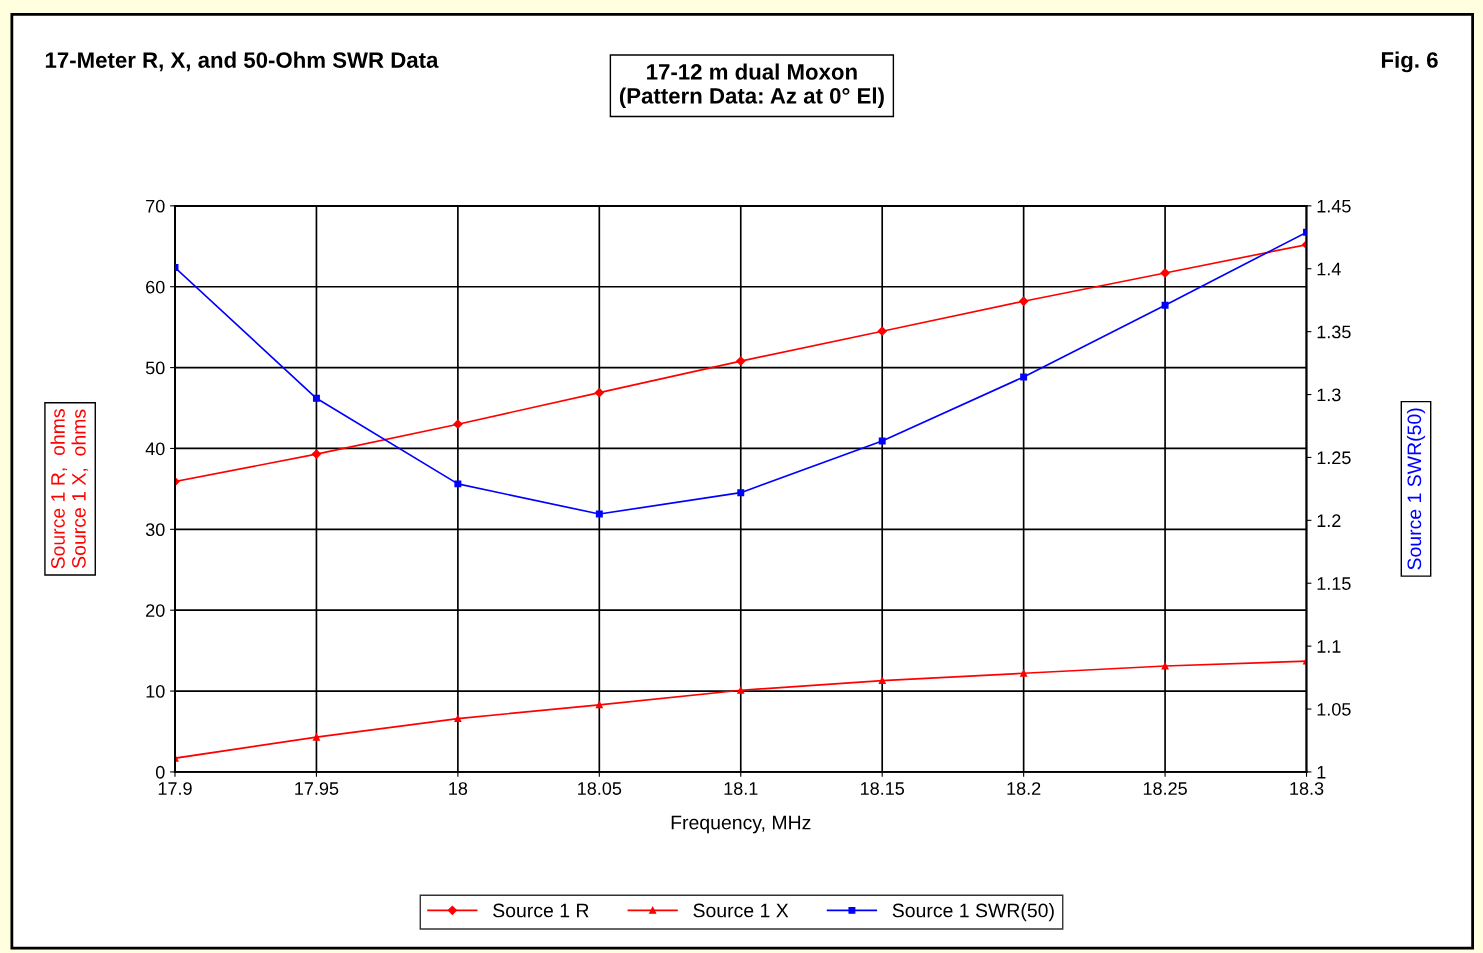  What do you see at coordinates (973, 912) in the screenshot?
I see `legend-label: Source 1 SWR(50)` at bounding box center [973, 912].